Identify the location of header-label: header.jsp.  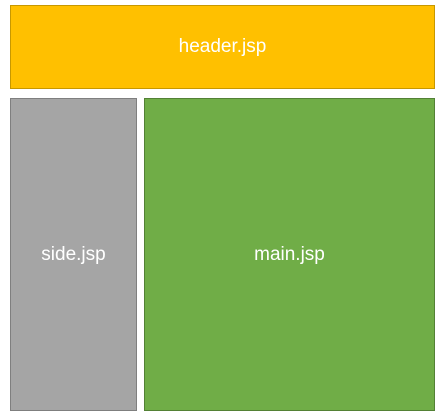
(222, 46).